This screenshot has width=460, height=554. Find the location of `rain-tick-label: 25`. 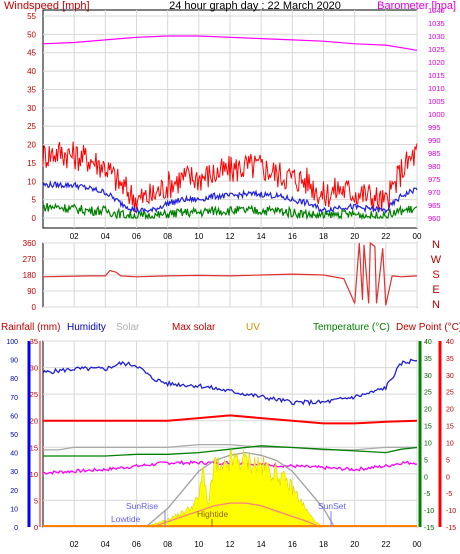

rain-tick-label: 25 is located at coordinates (34, 394).